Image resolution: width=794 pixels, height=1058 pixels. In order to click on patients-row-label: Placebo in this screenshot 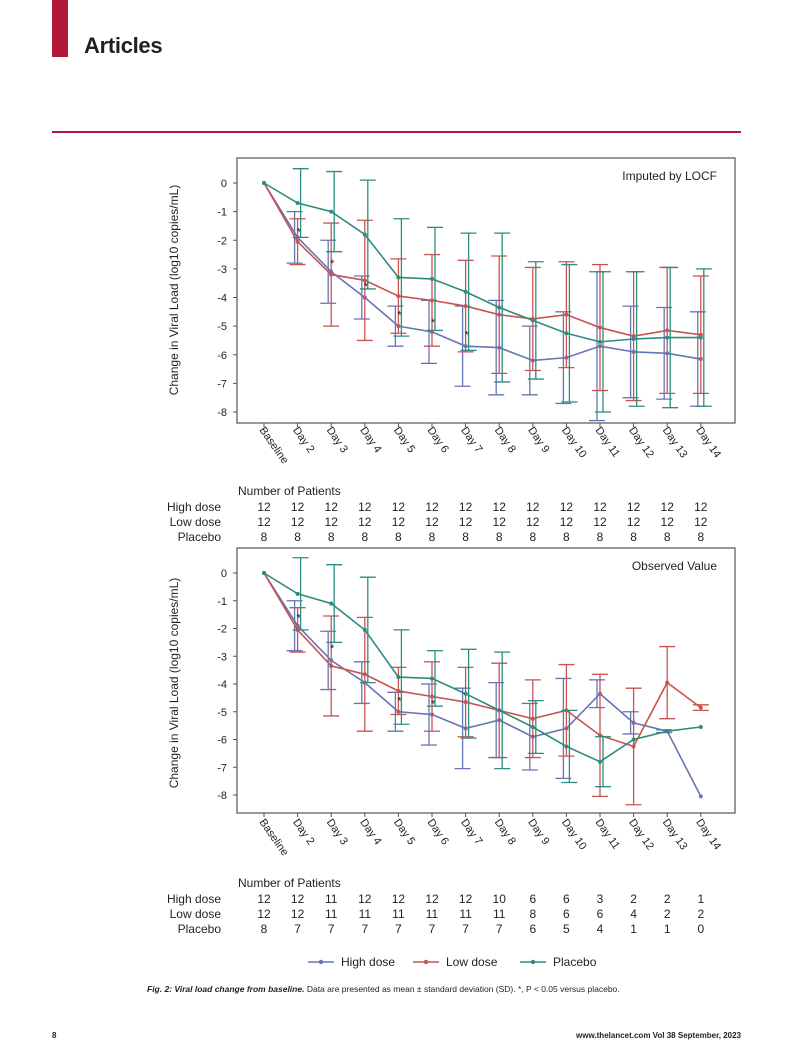, I will do `click(200, 929)`.